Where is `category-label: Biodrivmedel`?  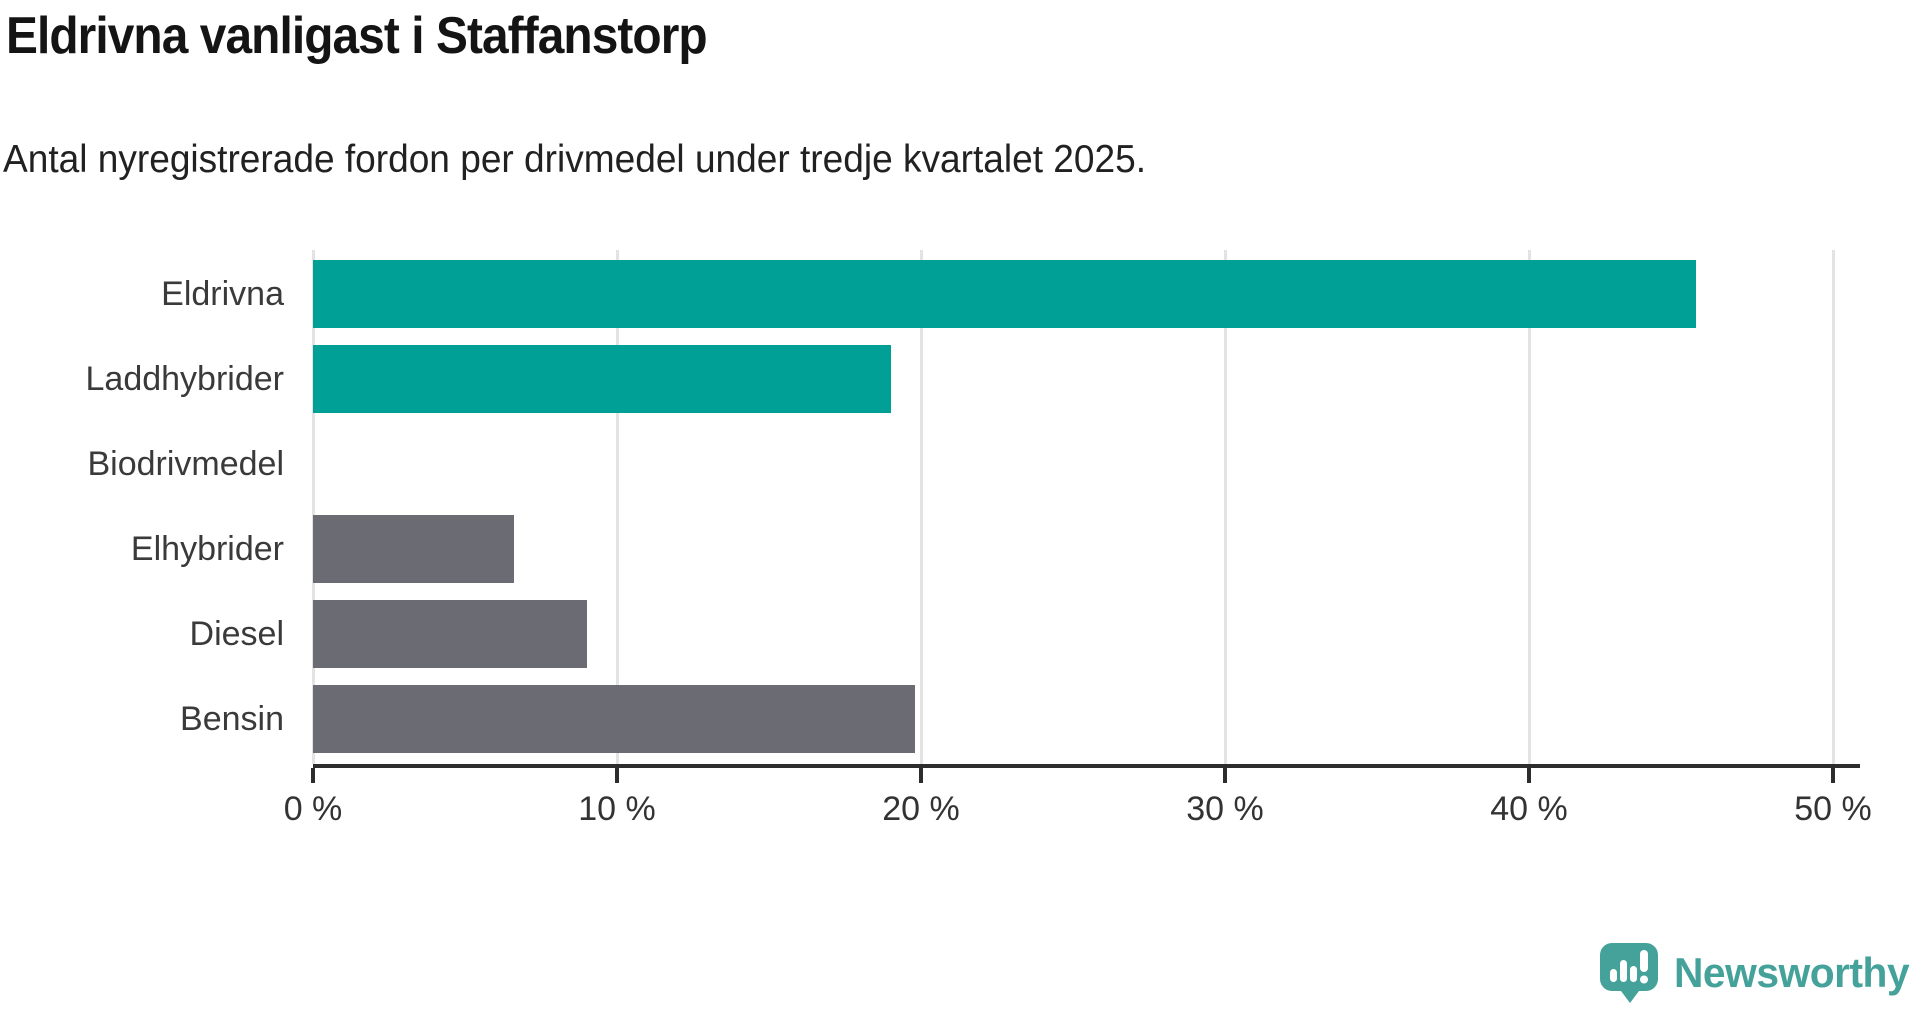 category-label: Biodrivmedel is located at coordinates (185, 464).